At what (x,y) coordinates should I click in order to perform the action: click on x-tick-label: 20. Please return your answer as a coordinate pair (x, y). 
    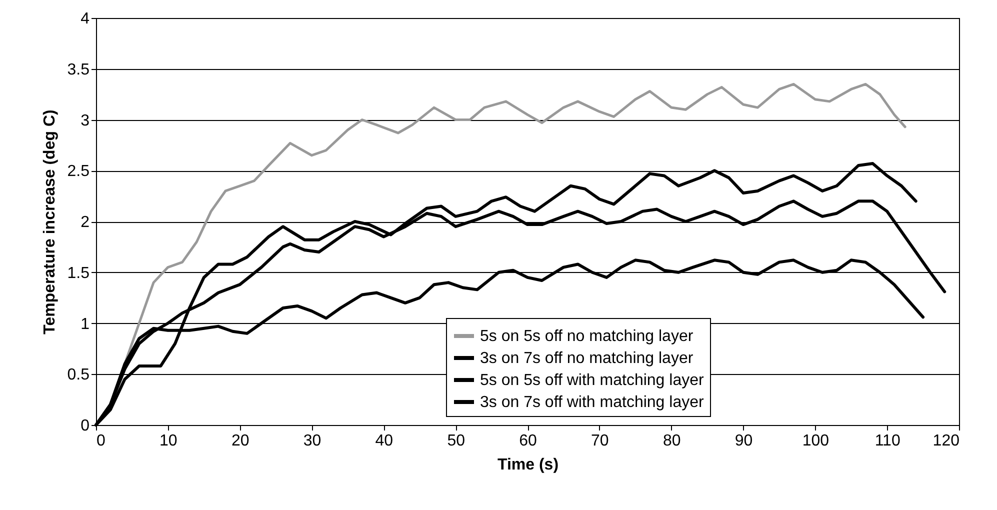
    Looking at the image, I should click on (240, 441).